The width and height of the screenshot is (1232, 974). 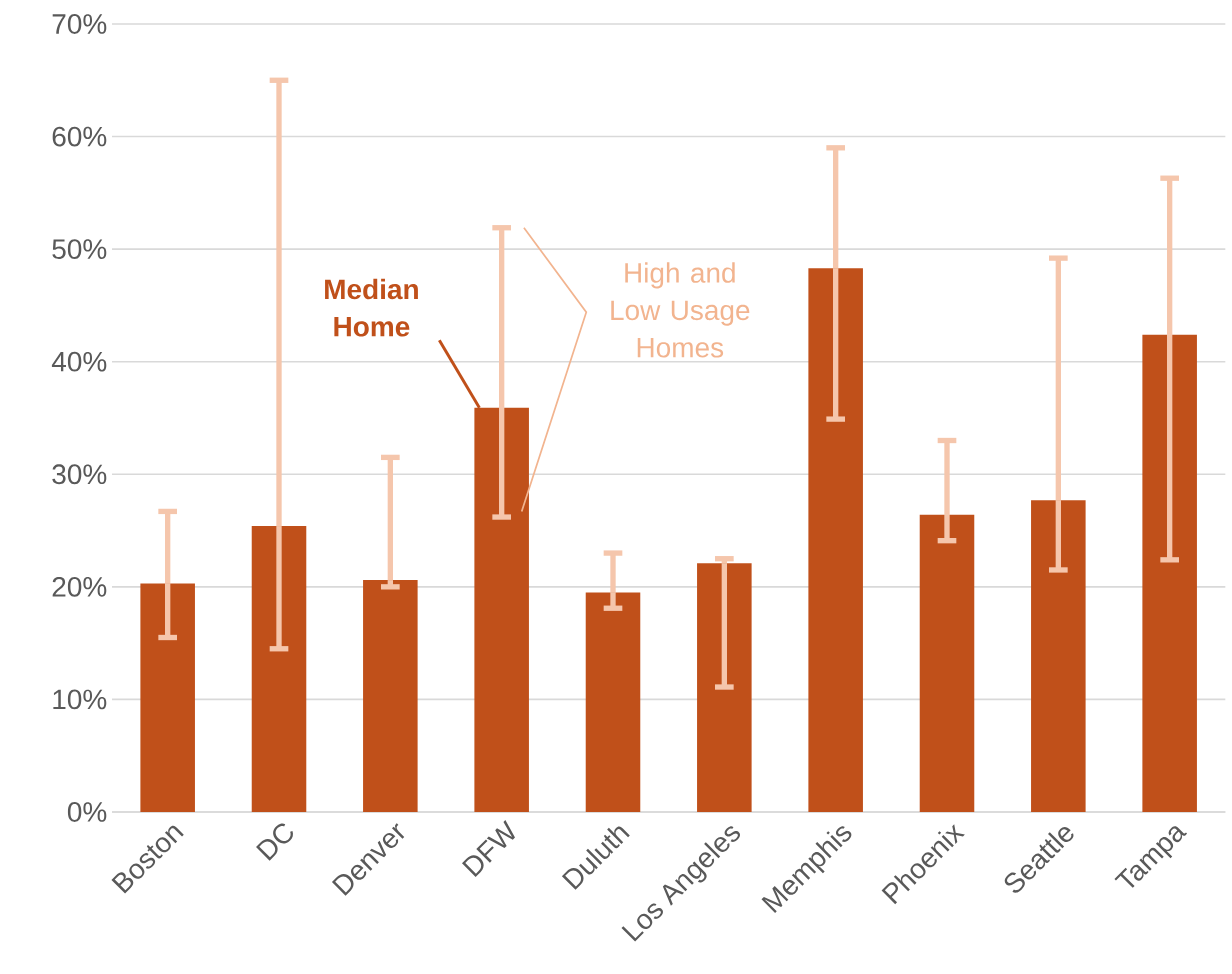 I want to click on y-tick-label: 60%, so click(x=79, y=136).